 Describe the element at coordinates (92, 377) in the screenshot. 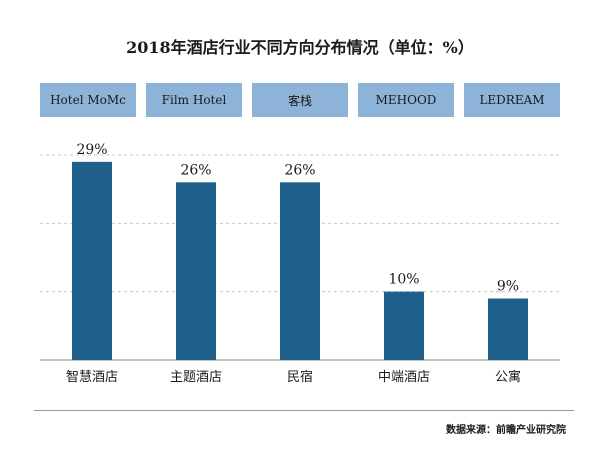

I see `category-label: 智慧酒店` at that location.